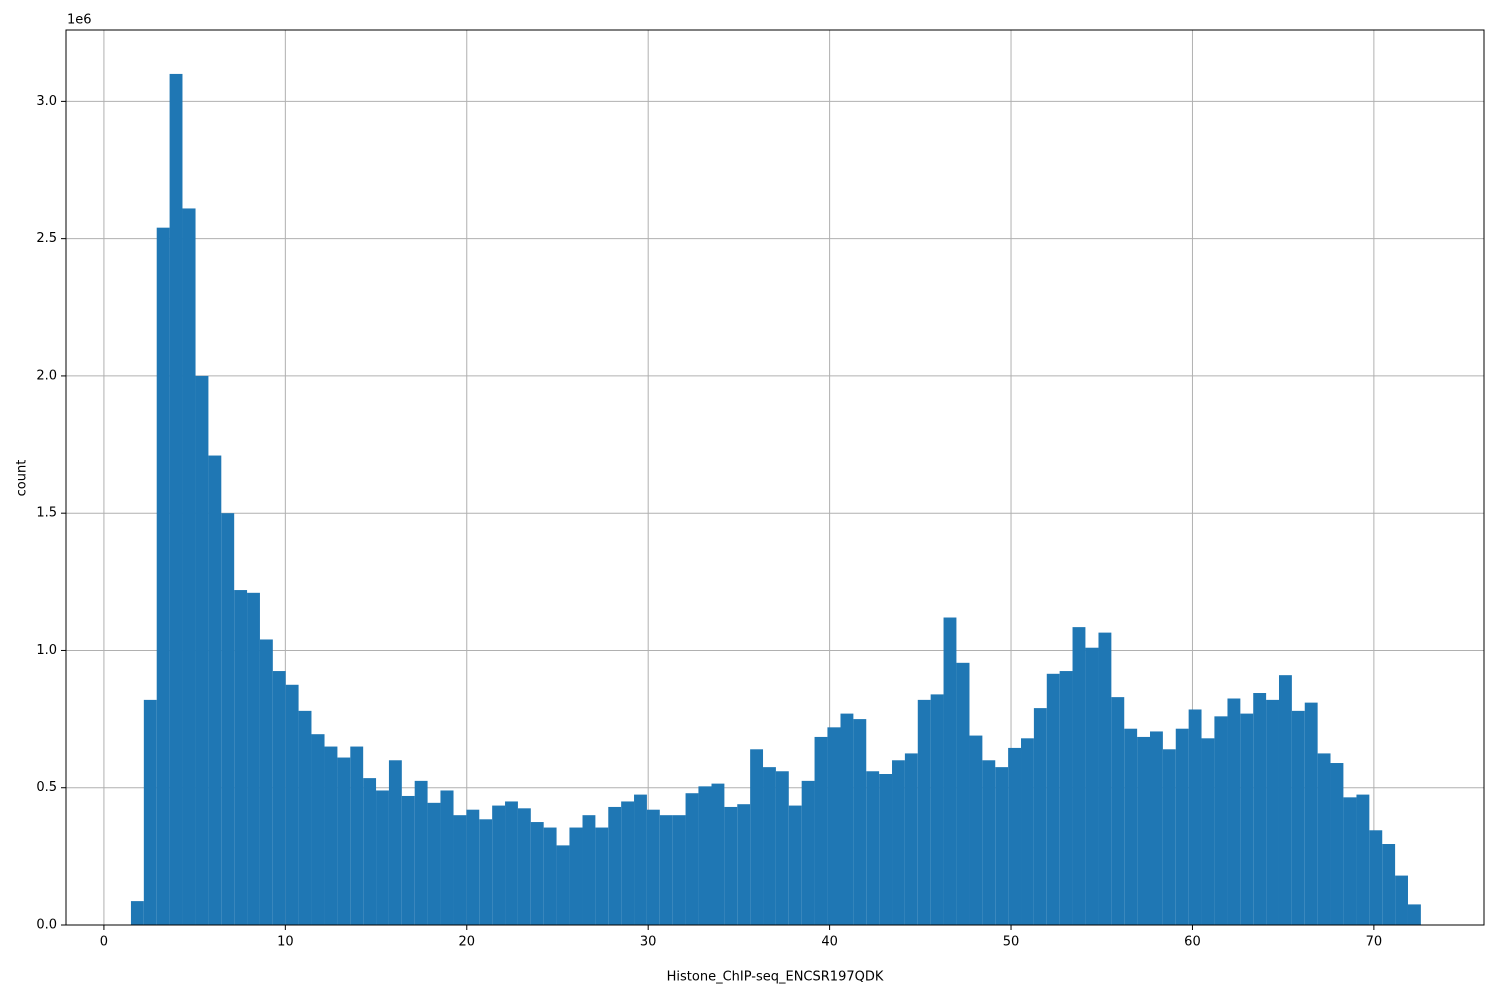 This screenshot has width=1500, height=1000. Describe the element at coordinates (46, 238) in the screenshot. I see `y-tick-label: 2.5` at that location.